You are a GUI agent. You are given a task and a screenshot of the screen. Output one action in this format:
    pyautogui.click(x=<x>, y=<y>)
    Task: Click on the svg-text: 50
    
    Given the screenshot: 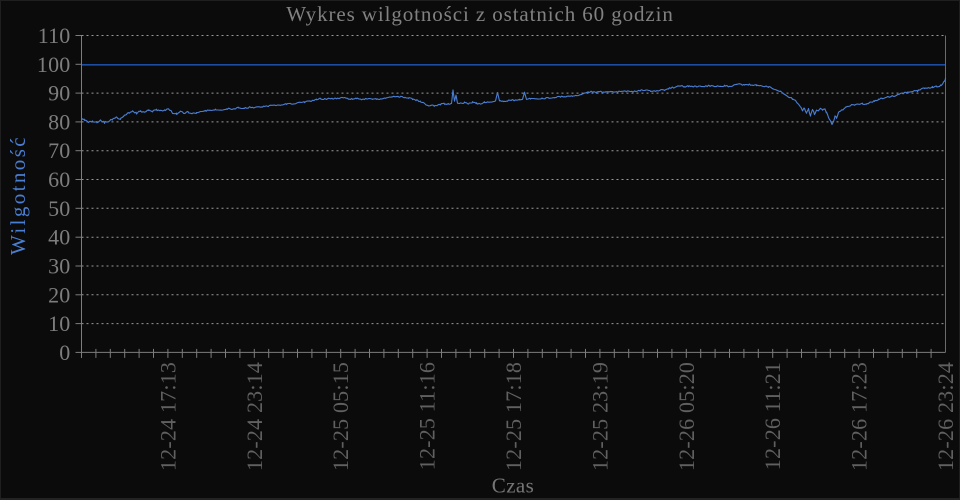 What is the action you would take?
    pyautogui.click(x=59, y=208)
    